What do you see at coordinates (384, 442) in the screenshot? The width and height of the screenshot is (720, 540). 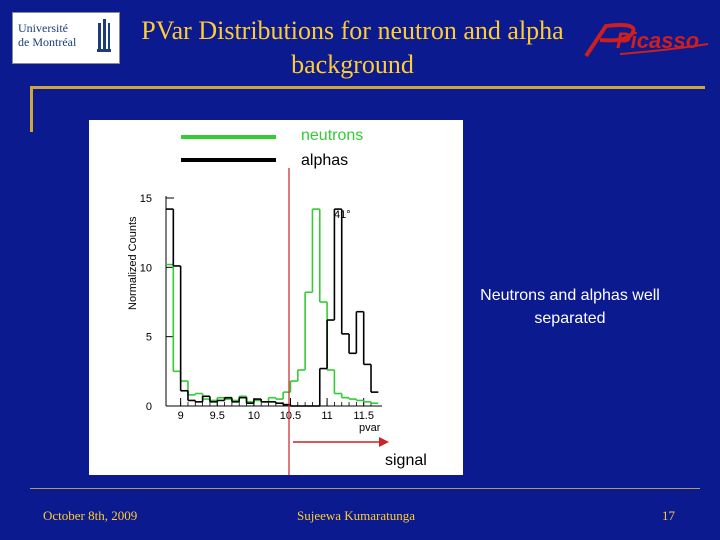 I see `signal-arrow-head` at bounding box center [384, 442].